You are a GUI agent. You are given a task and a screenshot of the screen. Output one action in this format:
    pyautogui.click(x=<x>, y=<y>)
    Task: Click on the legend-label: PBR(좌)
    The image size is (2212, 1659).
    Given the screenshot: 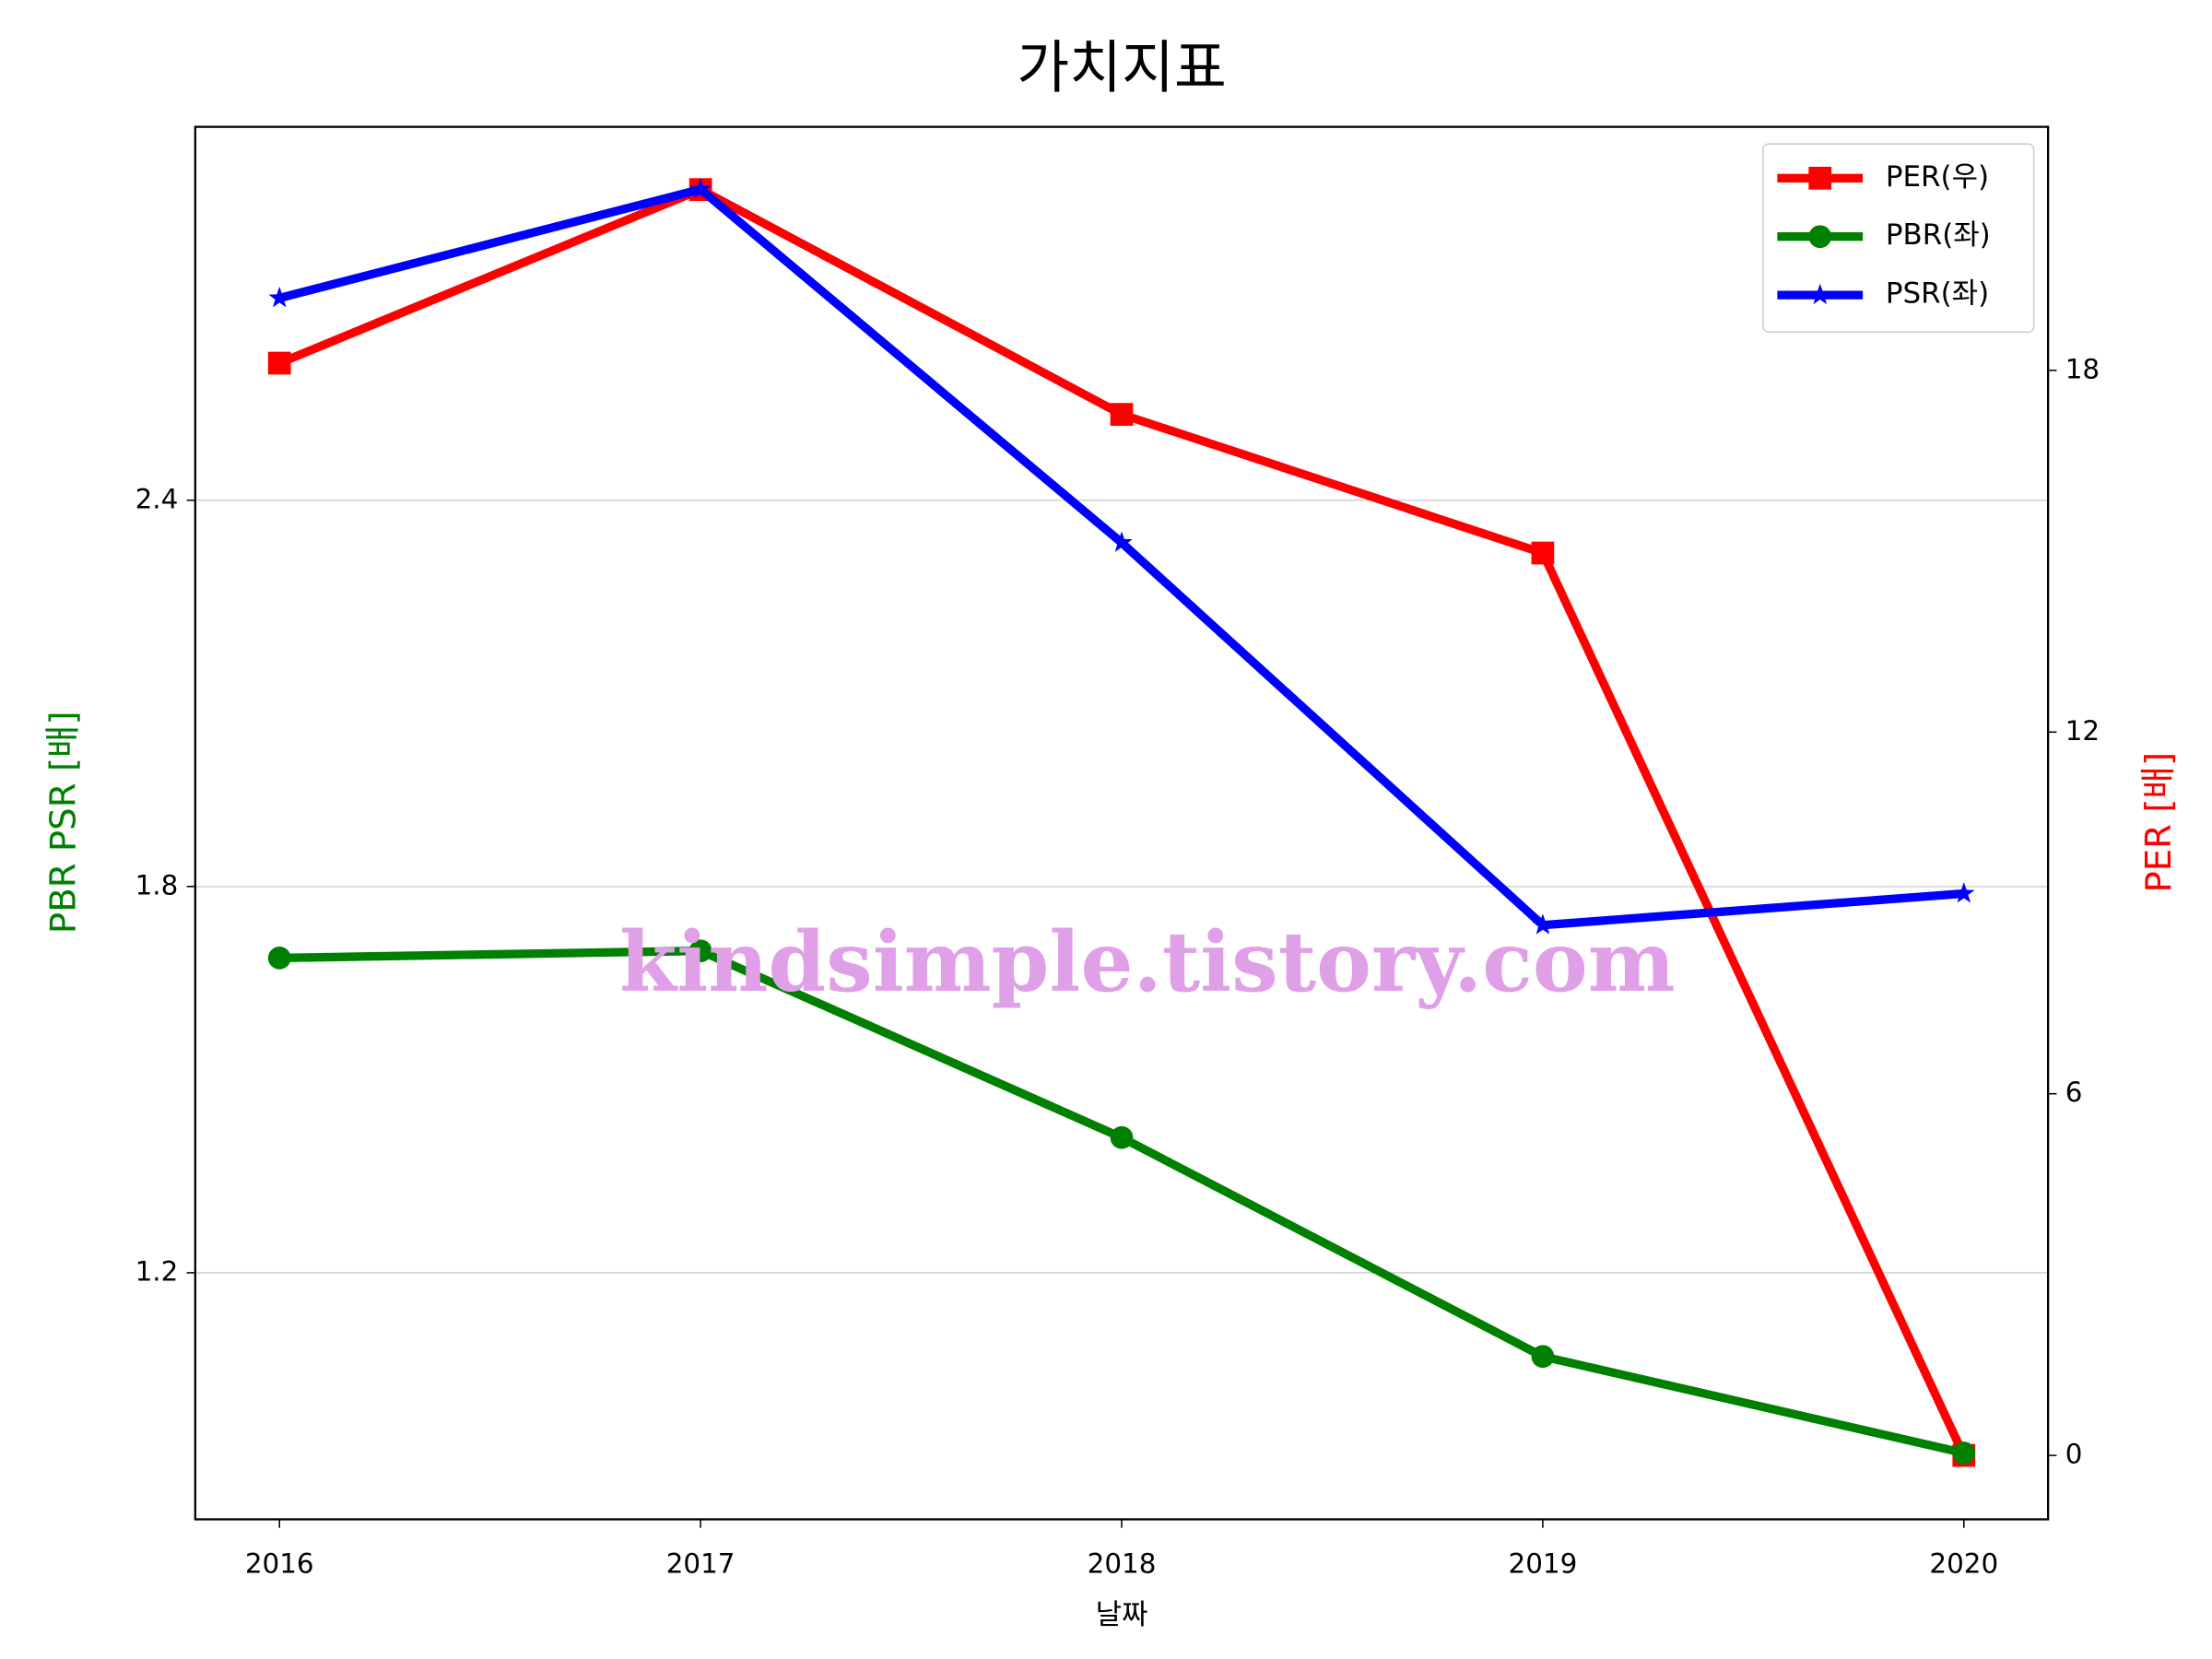 What is the action you would take?
    pyautogui.click(x=1938, y=235)
    